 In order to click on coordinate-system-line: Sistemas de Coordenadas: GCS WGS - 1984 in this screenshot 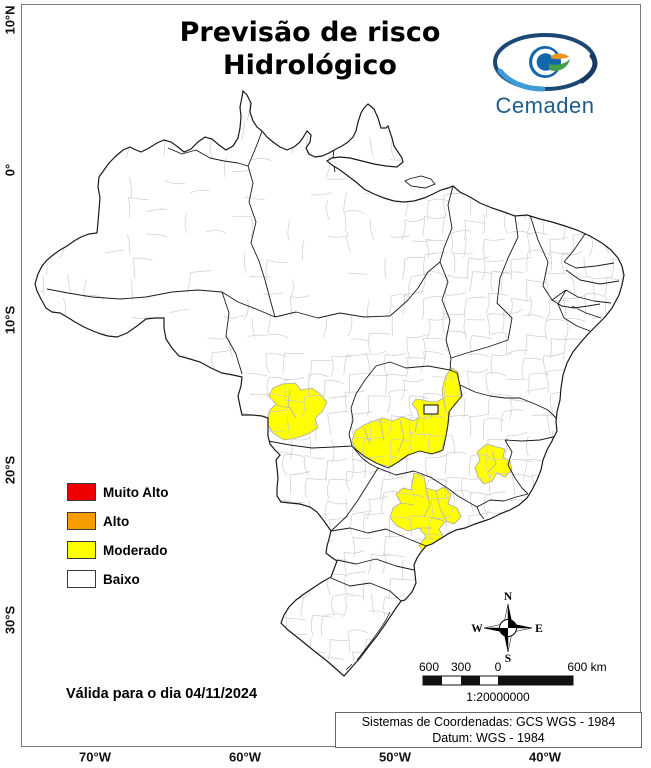, I will do `click(488, 722)`.